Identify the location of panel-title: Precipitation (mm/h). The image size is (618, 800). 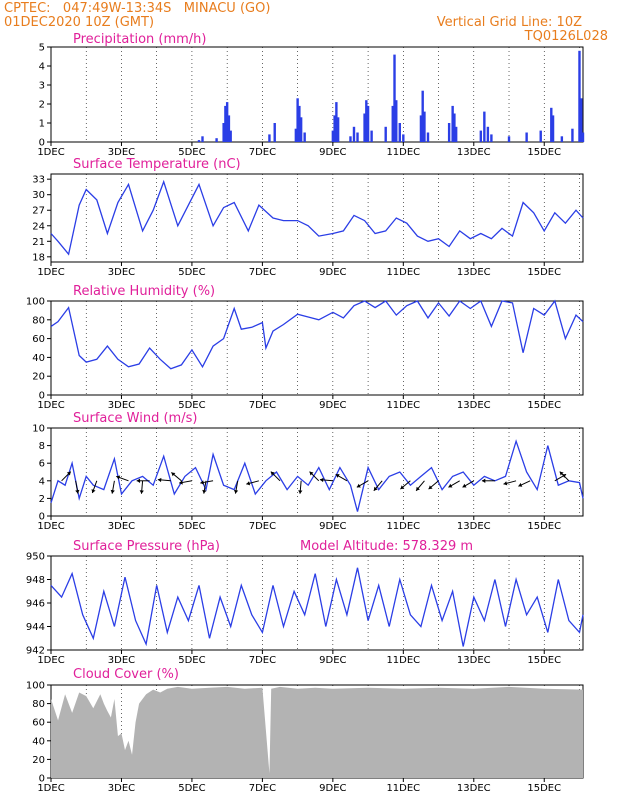
(139, 39).